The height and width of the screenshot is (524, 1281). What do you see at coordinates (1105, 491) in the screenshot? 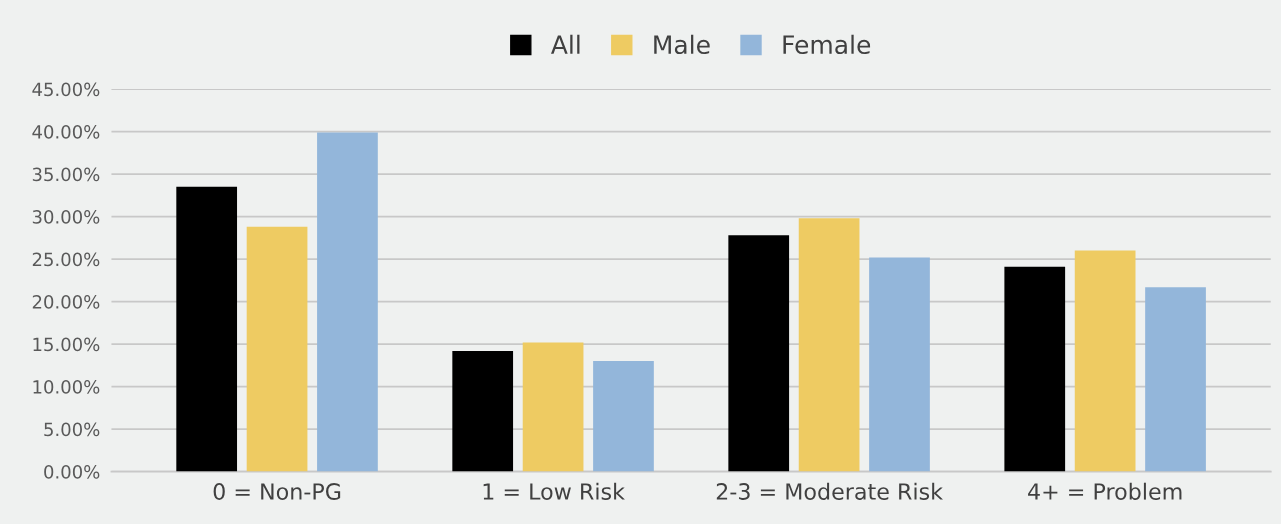
I see `x-tick-label: 4+ = Problem` at bounding box center [1105, 491].